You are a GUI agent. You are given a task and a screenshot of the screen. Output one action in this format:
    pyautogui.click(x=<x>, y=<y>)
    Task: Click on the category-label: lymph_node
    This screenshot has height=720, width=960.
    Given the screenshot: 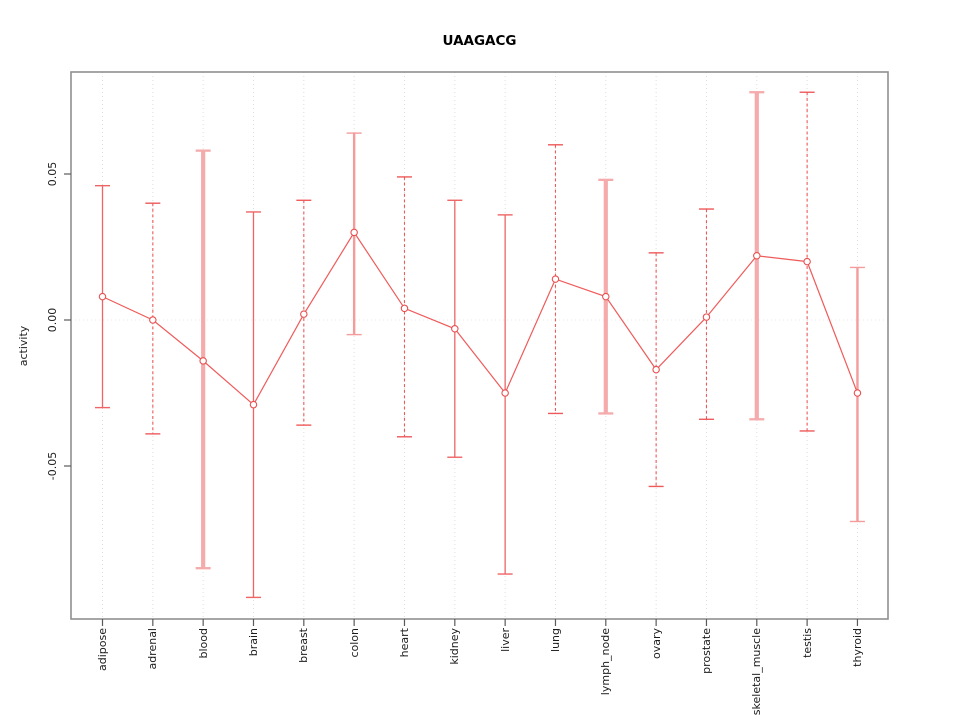 What is the action you would take?
    pyautogui.click(x=606, y=662)
    